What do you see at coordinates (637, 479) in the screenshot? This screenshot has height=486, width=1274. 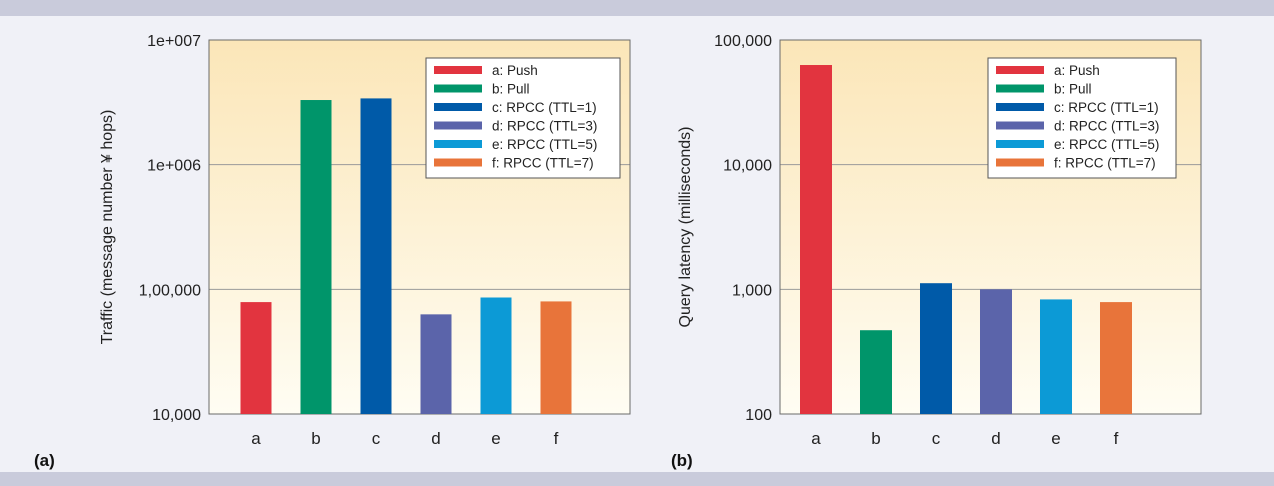 I see `bottom-band` at bounding box center [637, 479].